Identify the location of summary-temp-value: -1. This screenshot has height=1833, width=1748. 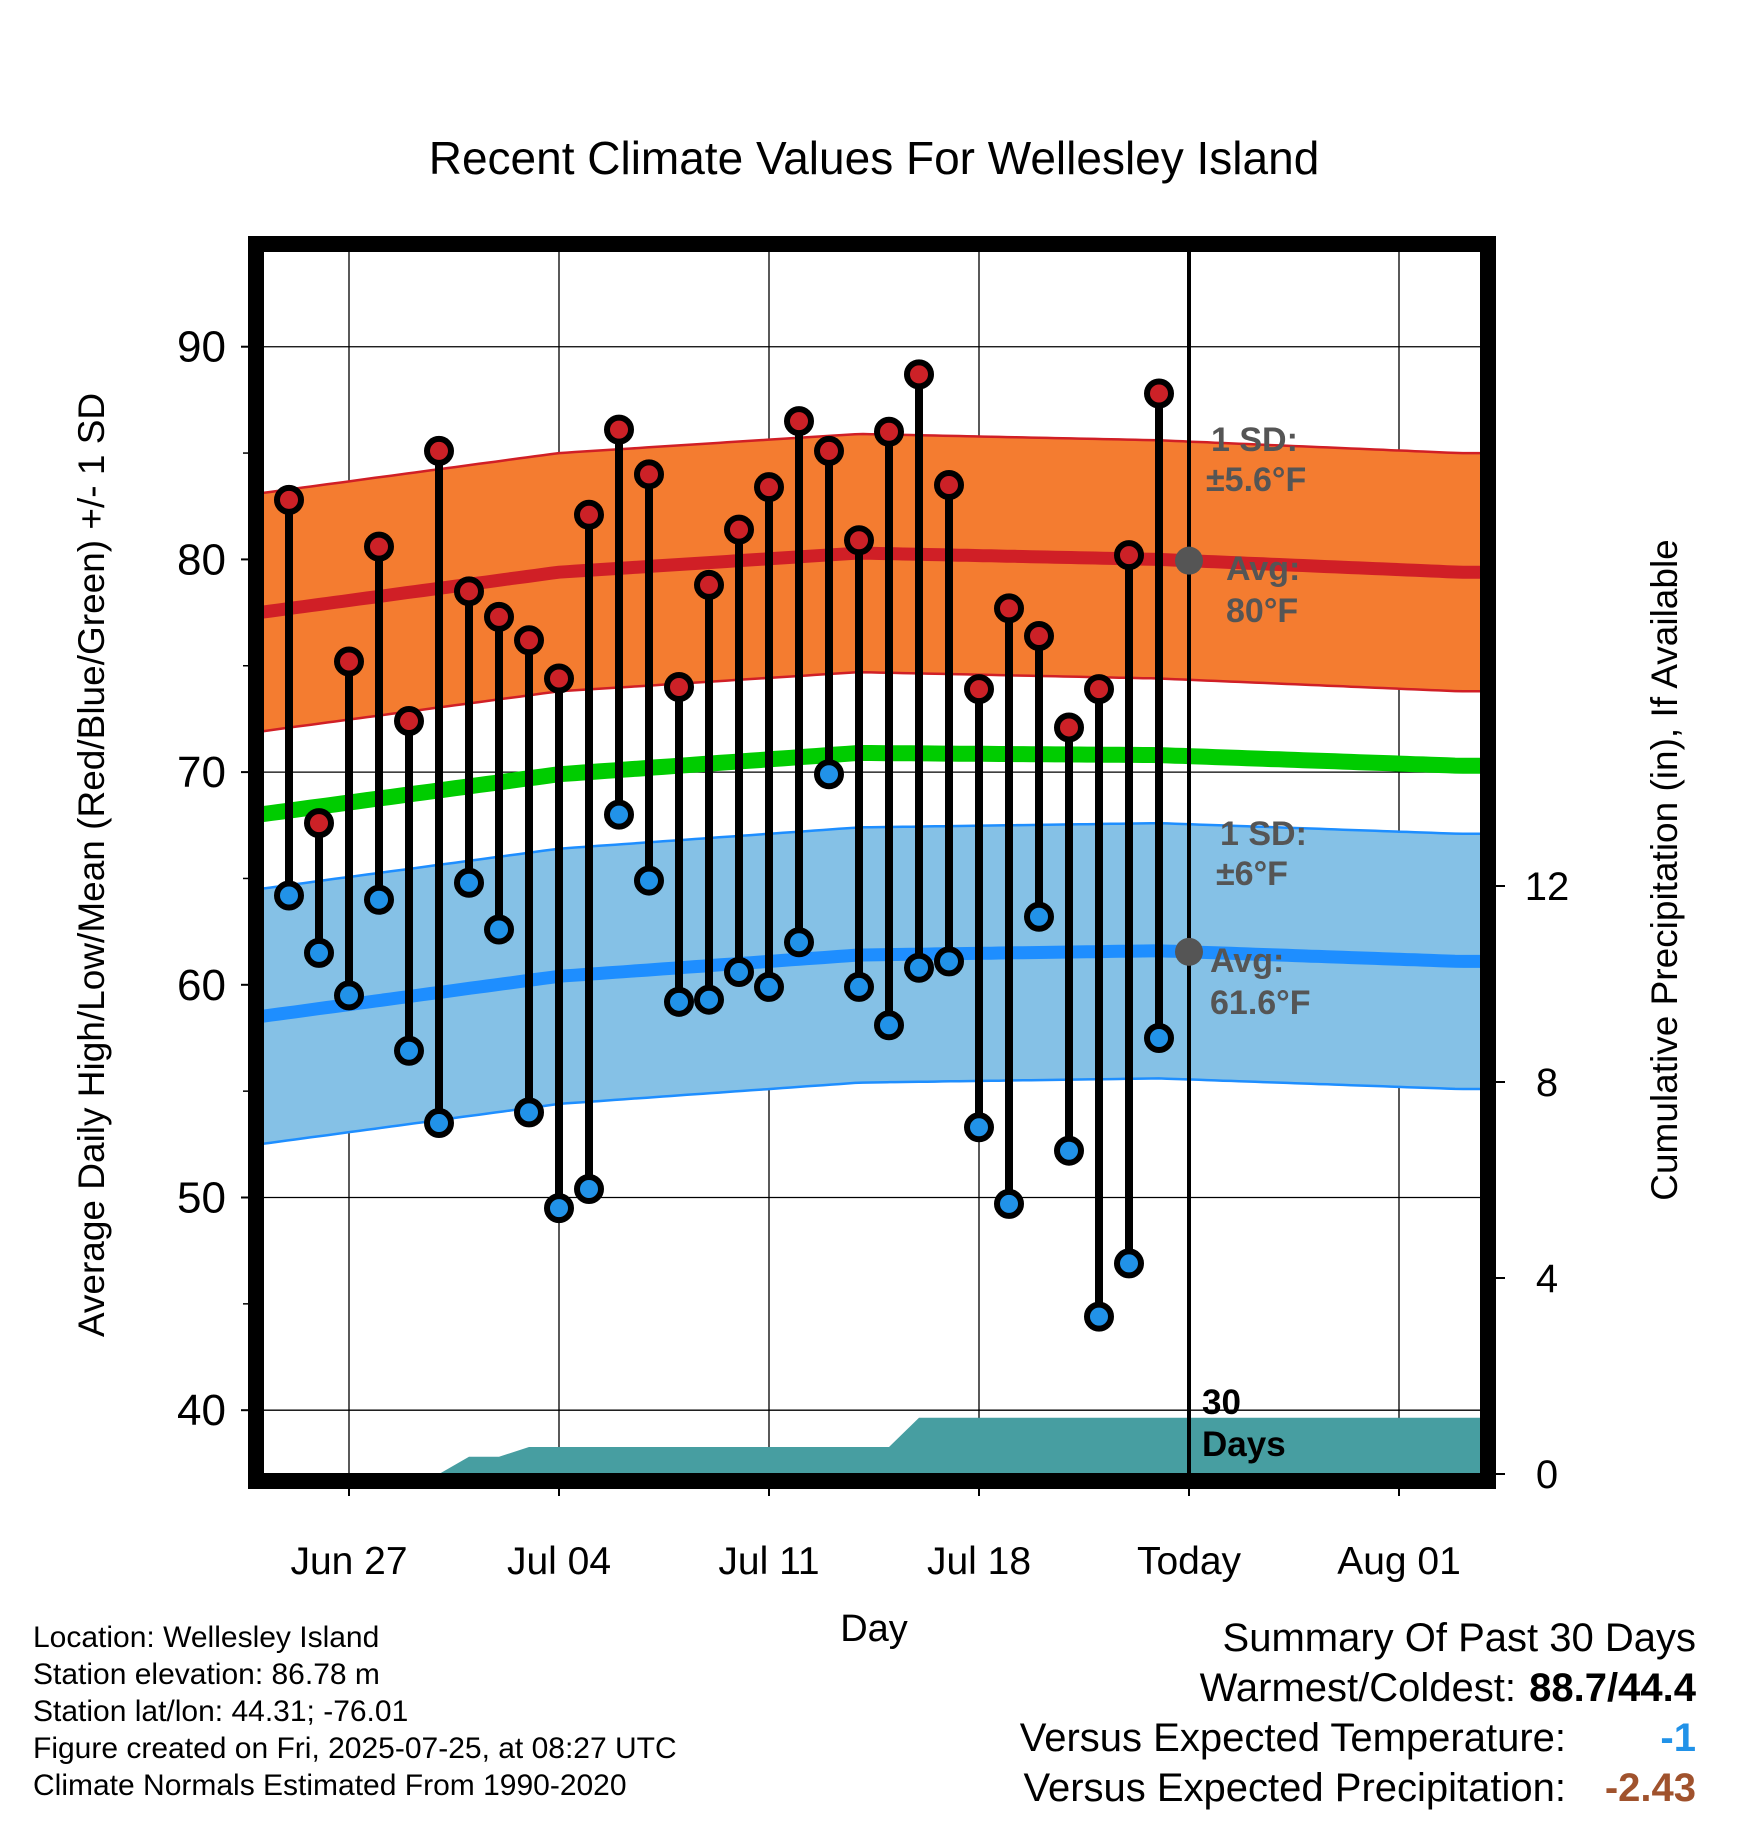
(1678, 1738).